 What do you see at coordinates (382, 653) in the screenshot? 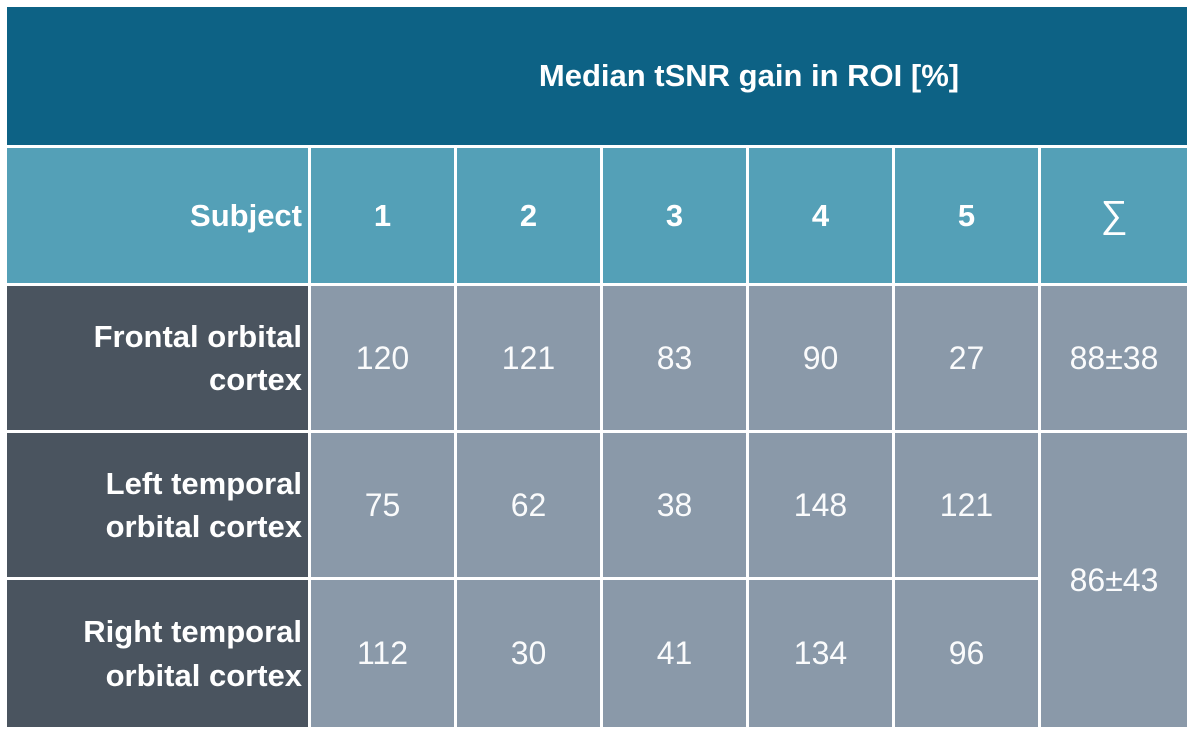
I see `cell-right-temporal-s1: 112` at bounding box center [382, 653].